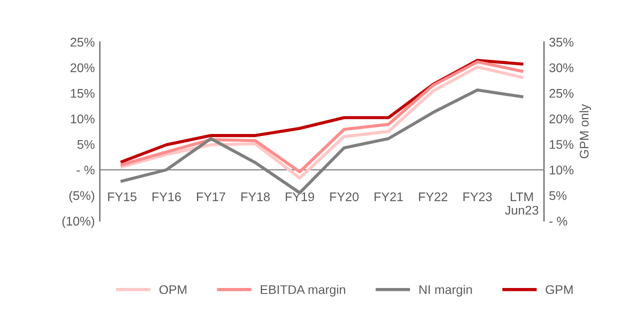  Describe the element at coordinates (559, 289) in the screenshot. I see `legend-label: GPM` at that location.